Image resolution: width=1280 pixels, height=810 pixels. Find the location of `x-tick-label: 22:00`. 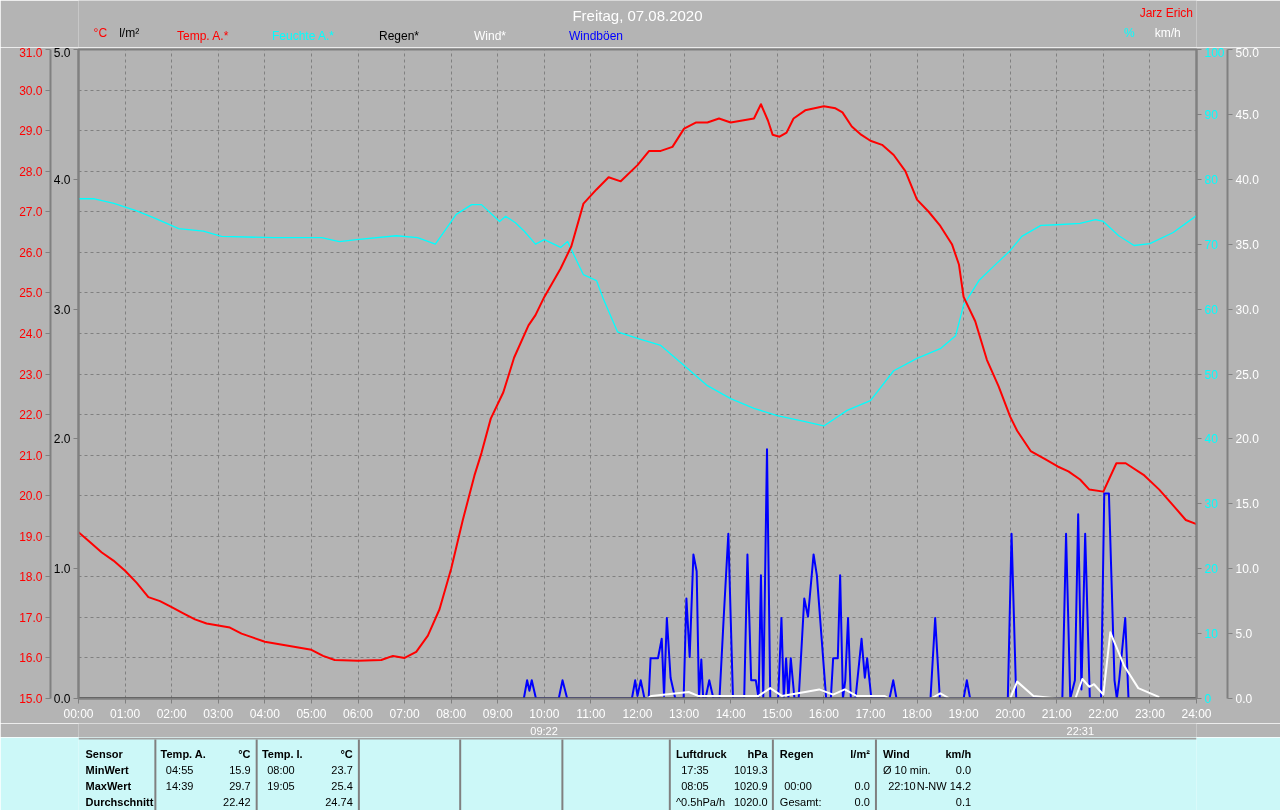

x-tick-label: 22:00 is located at coordinates (1103, 713).